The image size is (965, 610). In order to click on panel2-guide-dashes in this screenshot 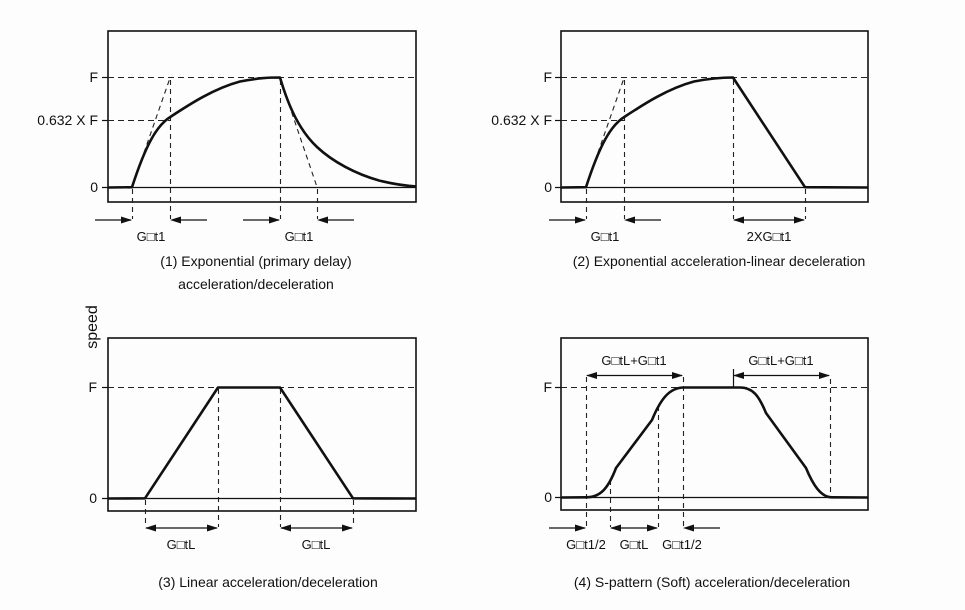, I will do `click(714, 147)`.